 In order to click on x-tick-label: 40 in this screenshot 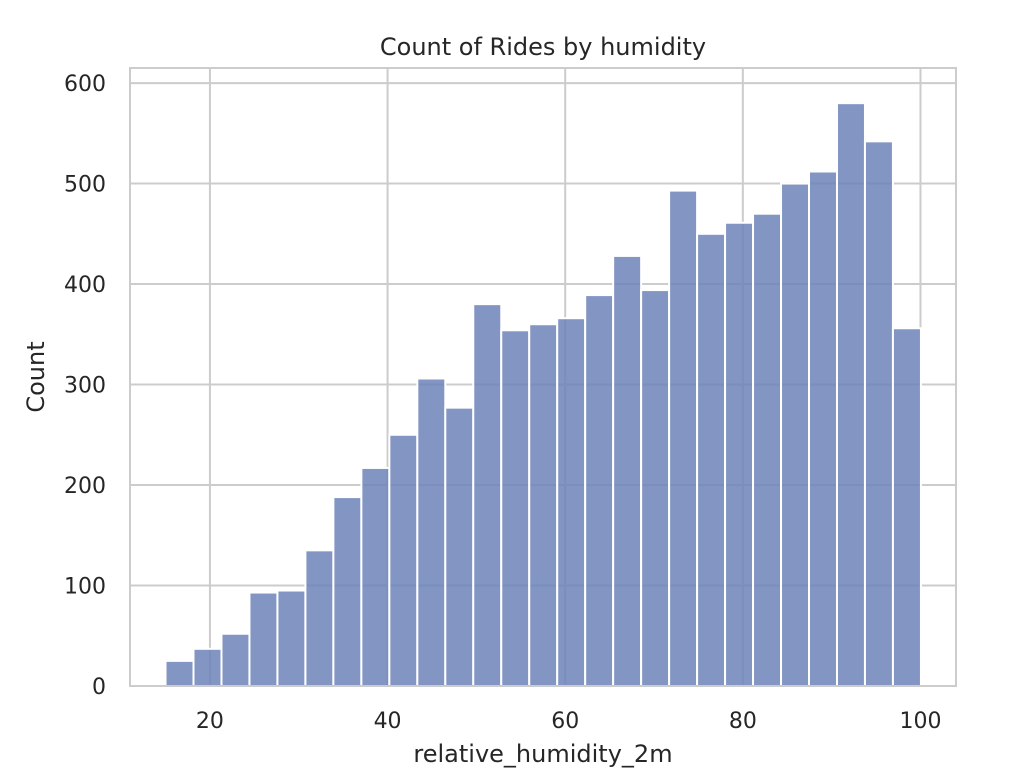, I will do `click(388, 721)`.